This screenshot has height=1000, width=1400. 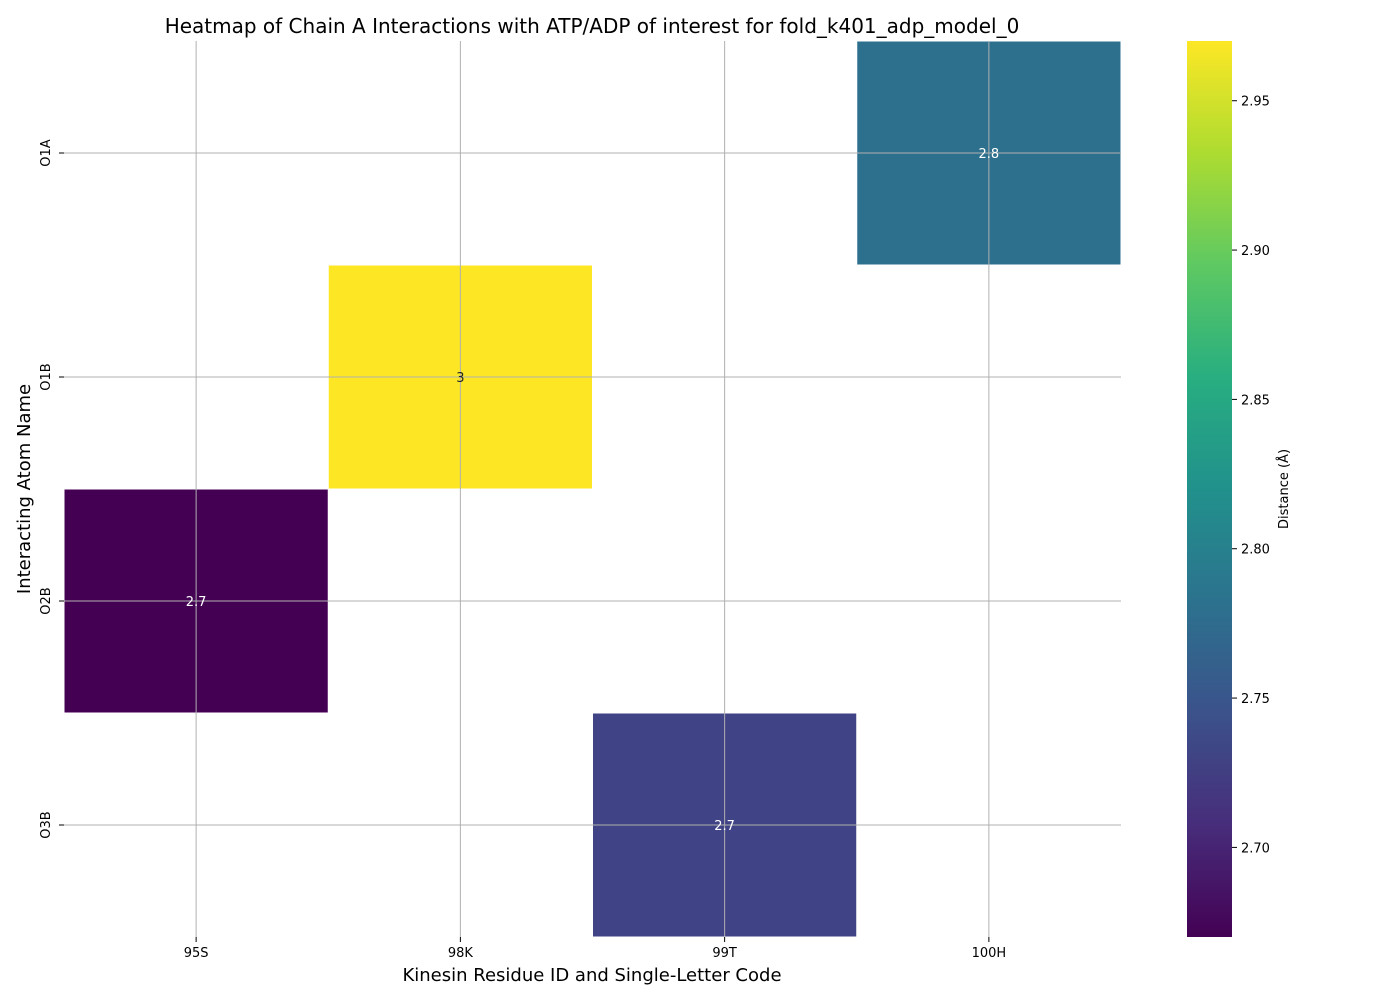 What do you see at coordinates (1255, 251) in the screenshot?
I see `colorbar-tick-label: 2.90` at bounding box center [1255, 251].